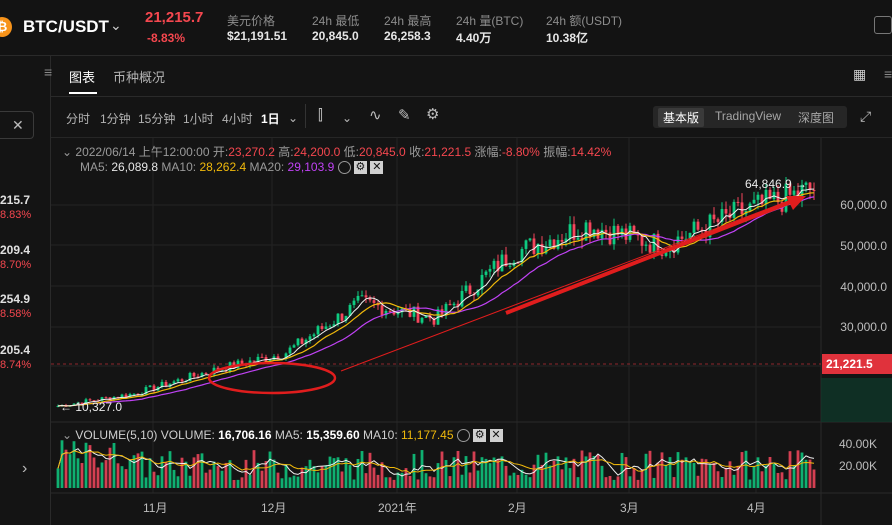  I want to click on interval-15m: 15分钟, so click(157, 119).